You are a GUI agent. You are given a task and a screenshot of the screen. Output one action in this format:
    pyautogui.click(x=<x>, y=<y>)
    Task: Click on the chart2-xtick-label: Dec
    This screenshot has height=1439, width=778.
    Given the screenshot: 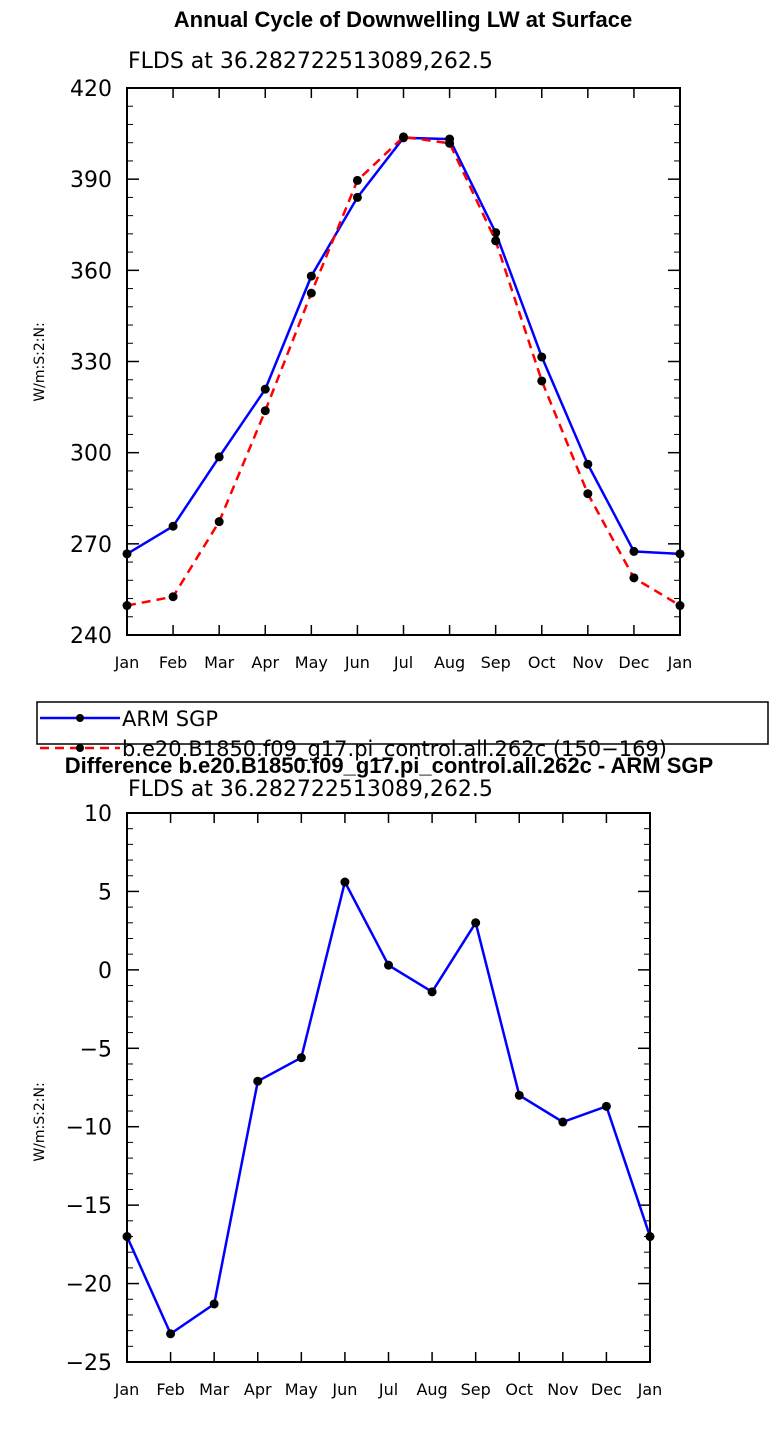 What is the action you would take?
    pyautogui.click(x=606, y=1389)
    